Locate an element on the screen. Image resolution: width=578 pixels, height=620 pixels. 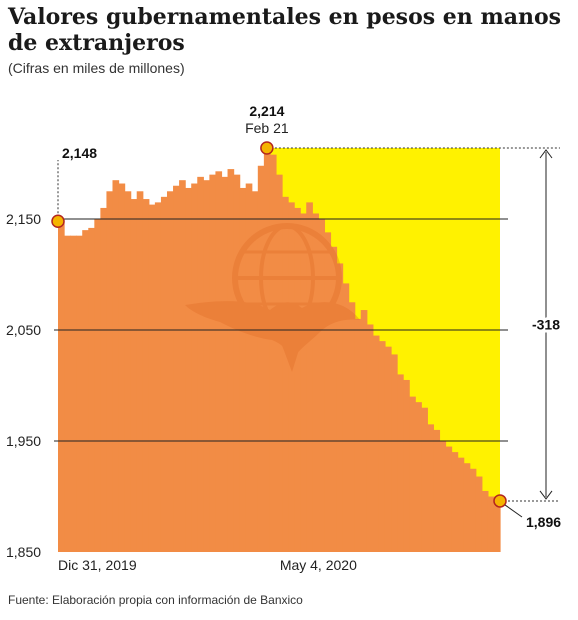
x-tick-label: Dic 31, 2019 is located at coordinates (97, 565).